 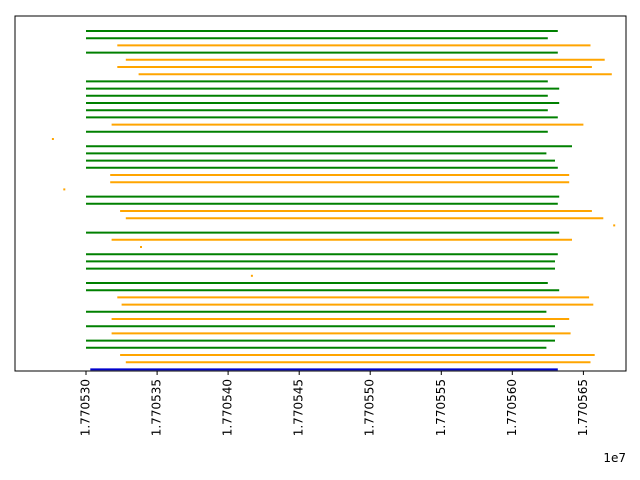 What do you see at coordinates (86, 407) in the screenshot?
I see `x-tick-label: 1.770530` at bounding box center [86, 407].